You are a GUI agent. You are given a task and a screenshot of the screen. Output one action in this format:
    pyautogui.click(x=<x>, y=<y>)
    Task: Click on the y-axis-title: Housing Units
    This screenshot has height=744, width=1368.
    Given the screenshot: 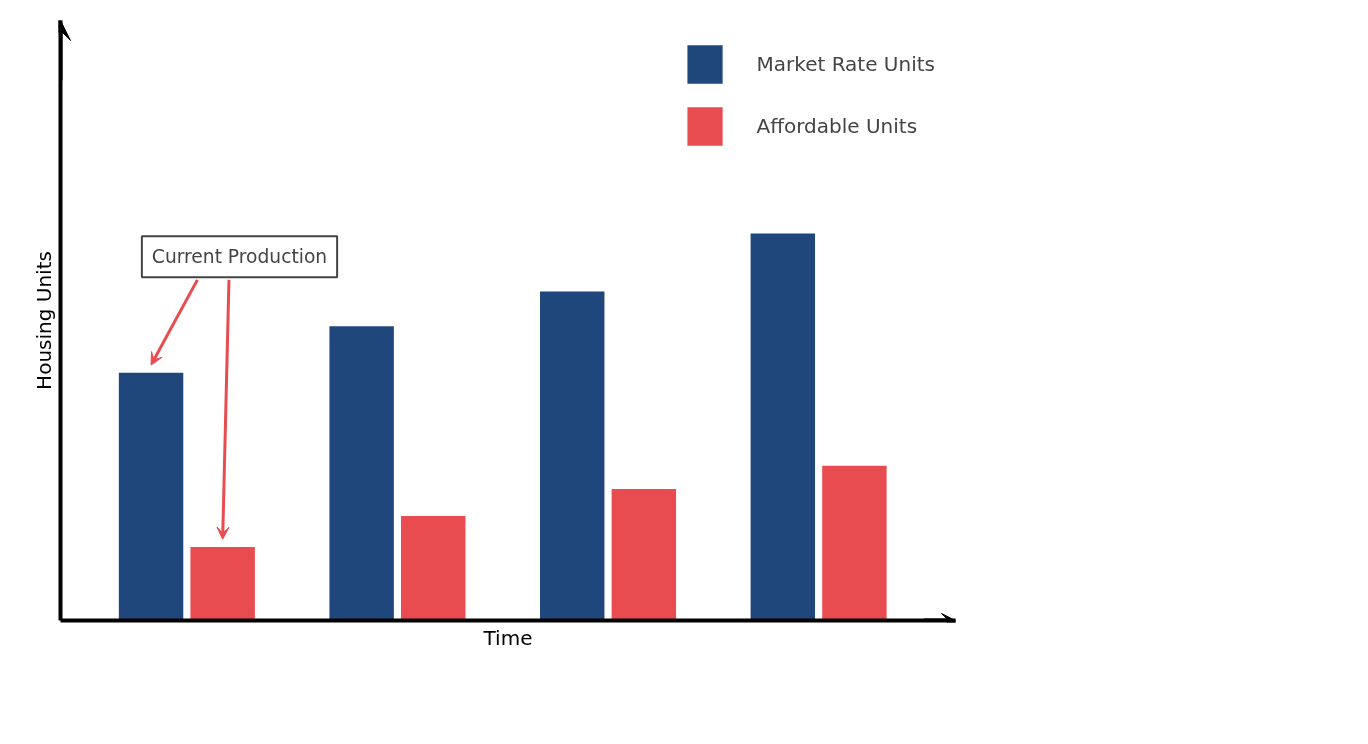 What is the action you would take?
    pyautogui.click(x=43, y=320)
    